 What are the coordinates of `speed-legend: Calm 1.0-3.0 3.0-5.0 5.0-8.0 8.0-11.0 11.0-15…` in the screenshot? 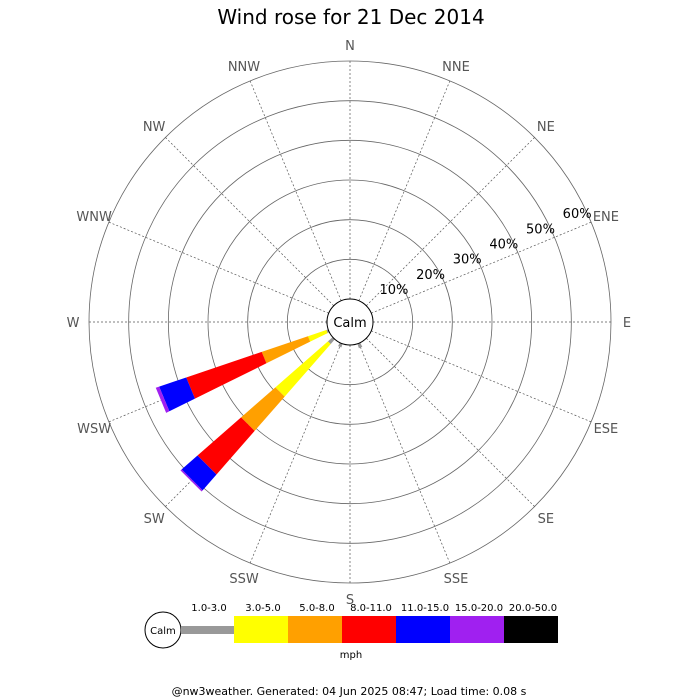 It's located at (351, 632).